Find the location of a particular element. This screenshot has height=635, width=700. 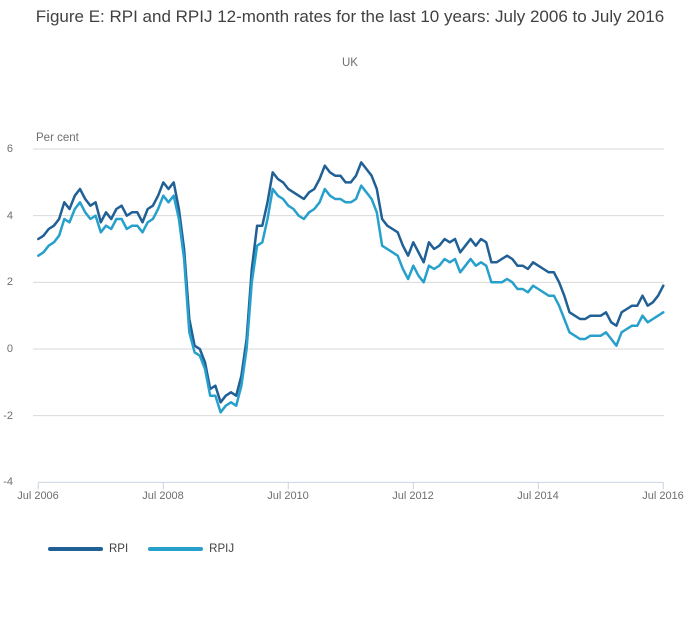

rpij-swatch is located at coordinates (176, 549).